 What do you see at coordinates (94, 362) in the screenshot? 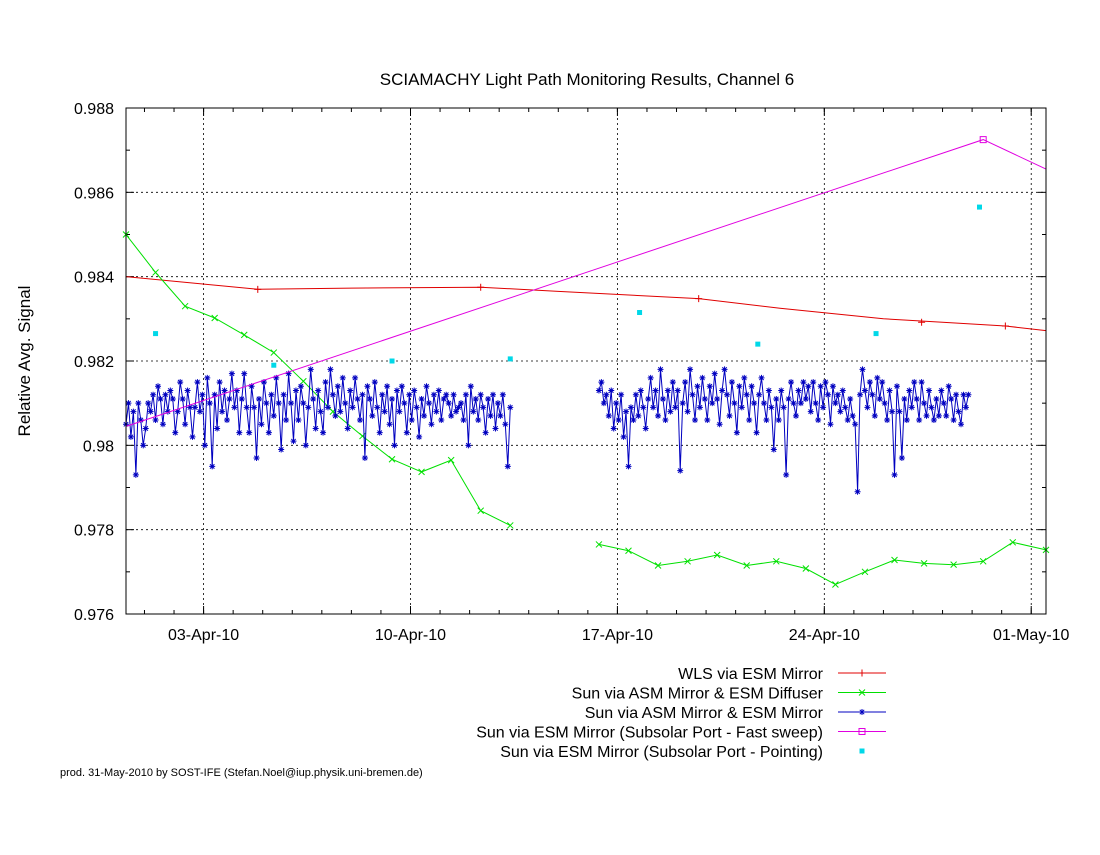
I see `y-tick-label: 0.982` at bounding box center [94, 362].